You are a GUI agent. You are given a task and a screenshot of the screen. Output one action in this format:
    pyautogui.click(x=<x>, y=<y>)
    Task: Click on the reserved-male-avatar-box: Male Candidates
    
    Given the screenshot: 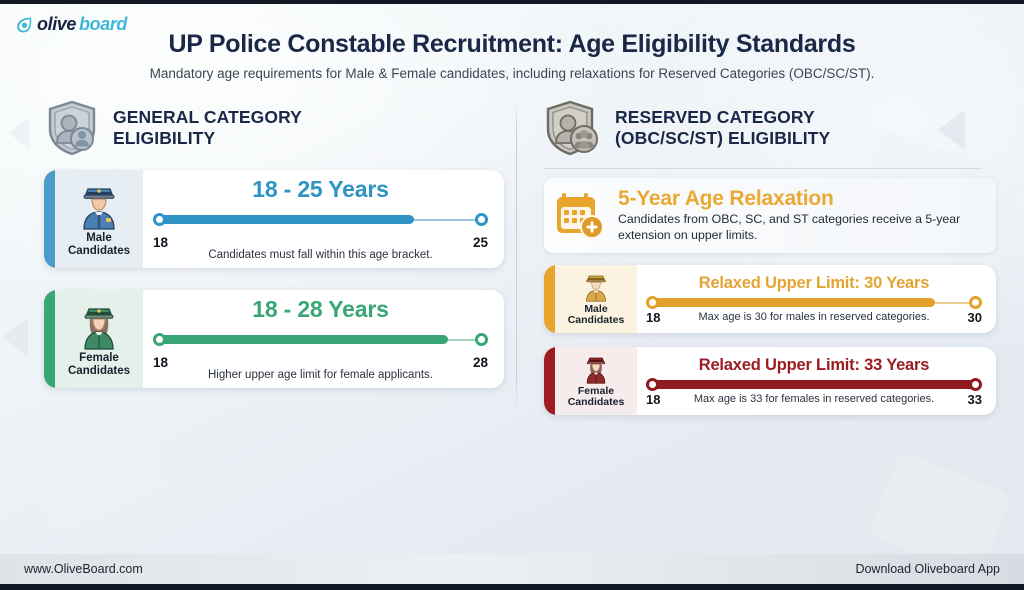 What is the action you would take?
    pyautogui.click(x=596, y=299)
    